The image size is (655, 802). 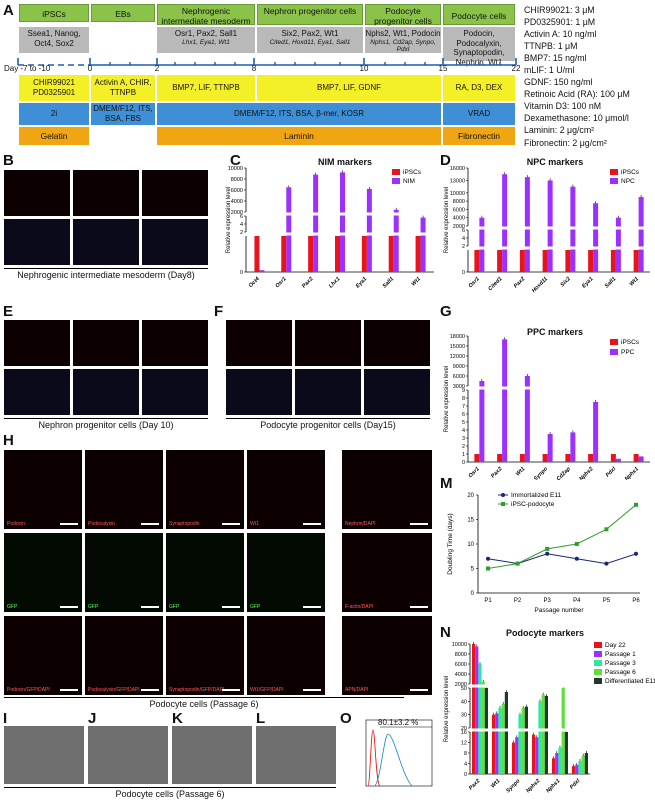 What do you see at coordinates (630, 681) in the screenshot?
I see `legend-label: Differentiated E11` at bounding box center [630, 681].